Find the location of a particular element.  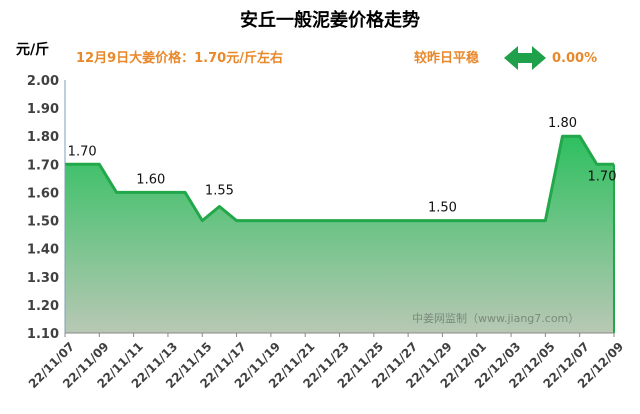

y-ticks: 2.00 1.90 1.80 1.70 1.60 1.50 1.40 1.30 1.20 1.10 is located at coordinates (43, 208).